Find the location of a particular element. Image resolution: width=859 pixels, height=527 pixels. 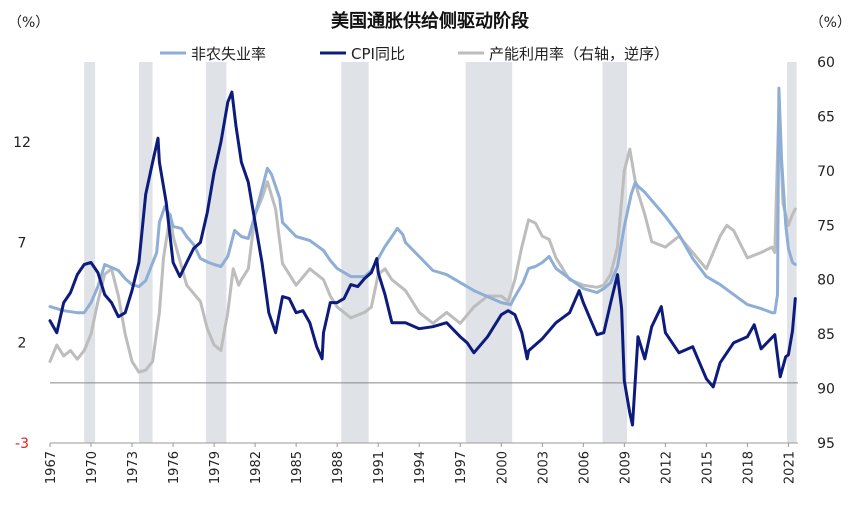

x-tick-label: 2000 is located at coordinates (502, 467).